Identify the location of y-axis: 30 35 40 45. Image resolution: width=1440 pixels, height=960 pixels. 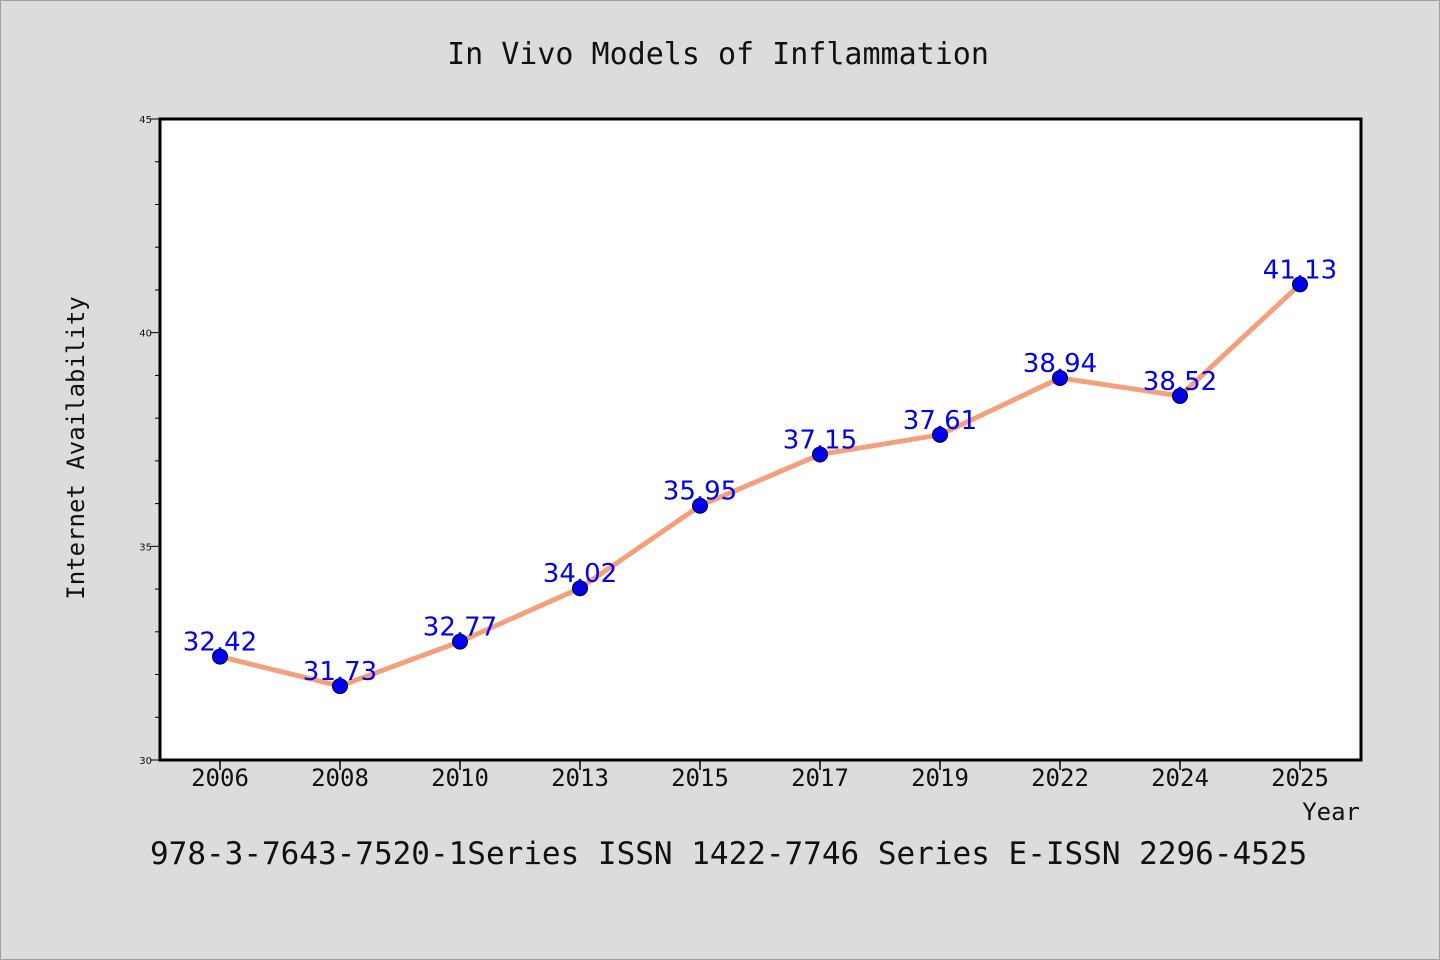
(149, 441).